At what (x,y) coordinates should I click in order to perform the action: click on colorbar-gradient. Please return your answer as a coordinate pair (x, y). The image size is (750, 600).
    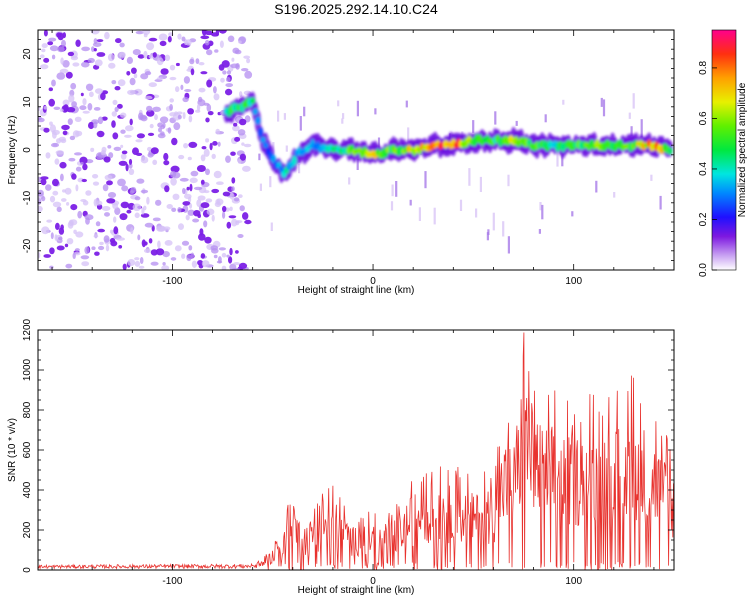
    Looking at the image, I should click on (724, 150).